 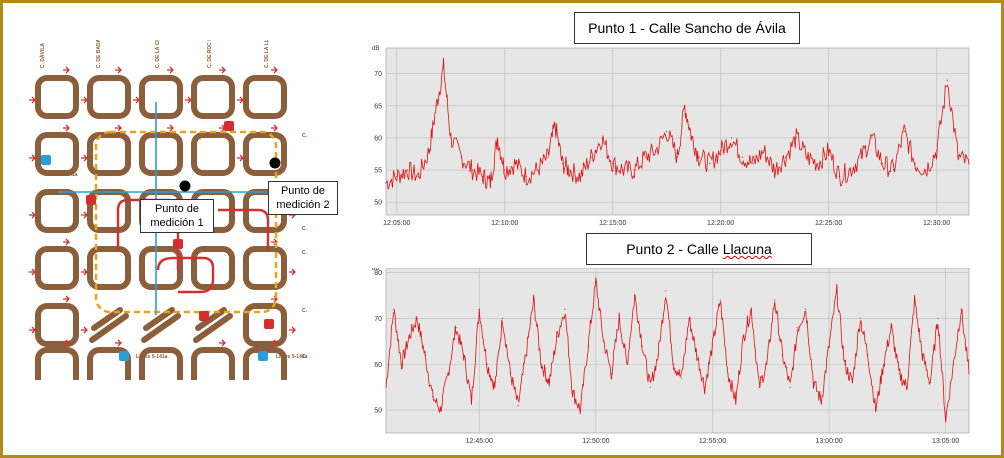 What do you see at coordinates (378, 74) in the screenshot?
I see `y-tick-label: 70` at bounding box center [378, 74].